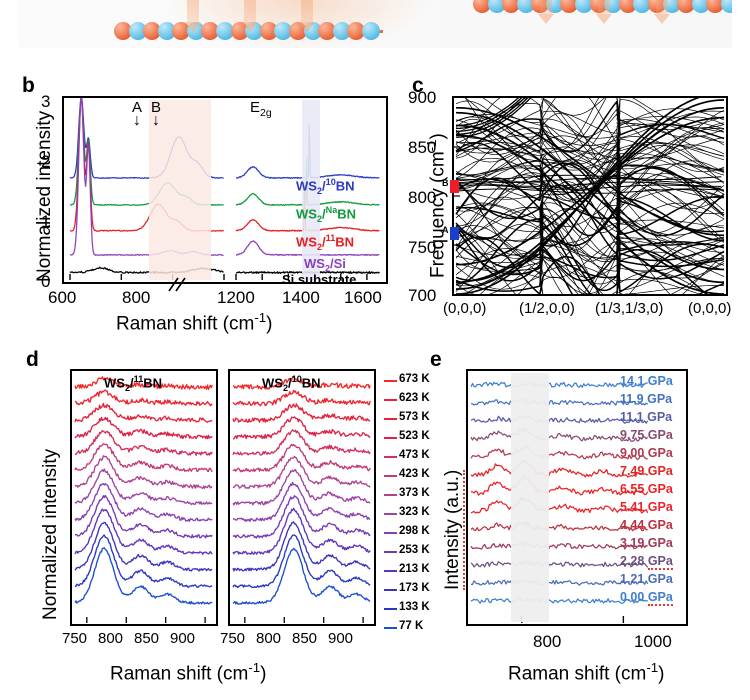 Image resolution: width=750 pixels, height=700 pixels. I want to click on panel-label-c: c, so click(418, 85).